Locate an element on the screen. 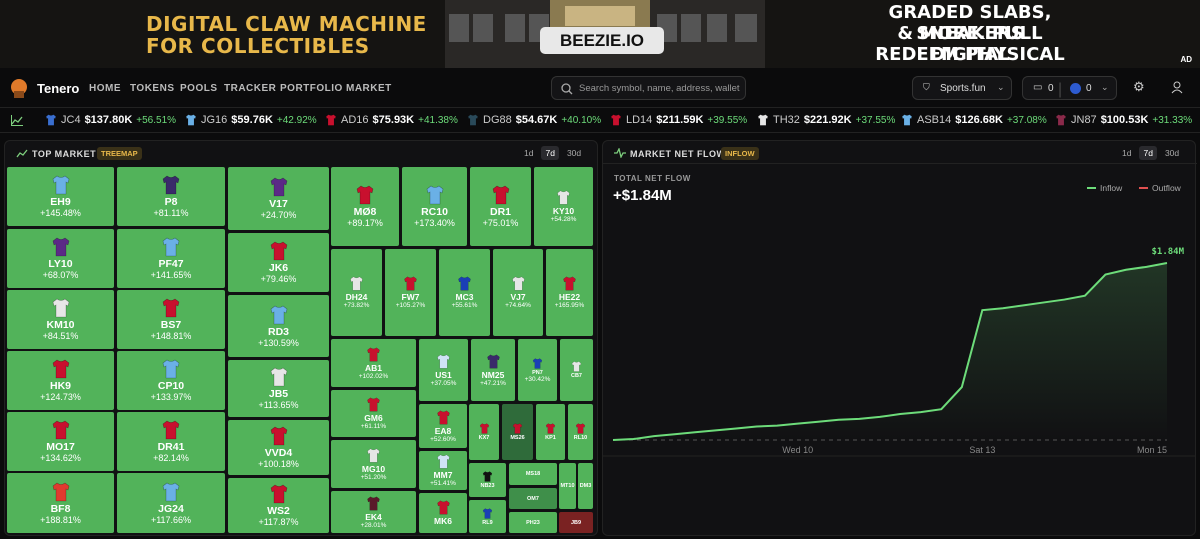 The image size is (1200, 539). ticker-price: $211.59K is located at coordinates (680, 120).